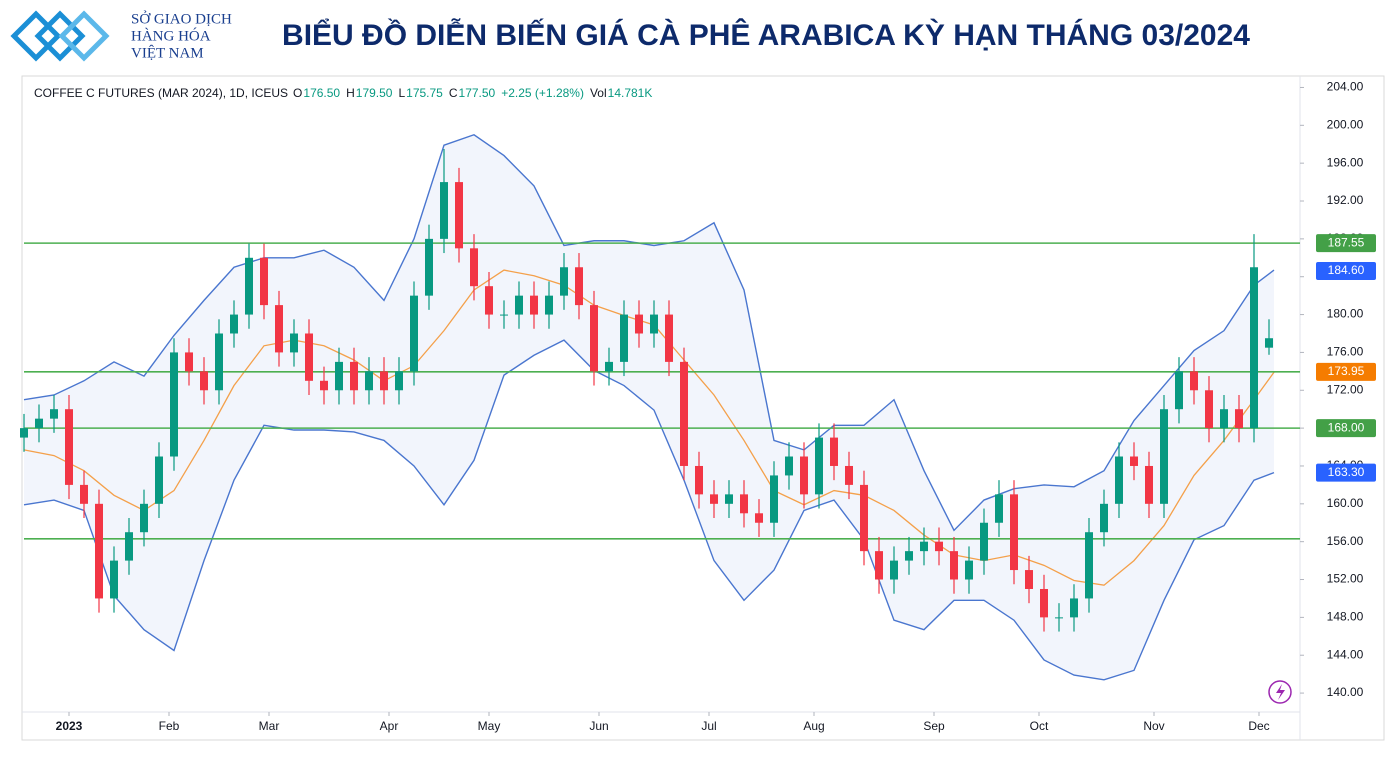 The image size is (1386, 759). What do you see at coordinates (181, 18) in the screenshot?
I see `logo-text: SỞ GIAO DỊCH` at bounding box center [181, 18].